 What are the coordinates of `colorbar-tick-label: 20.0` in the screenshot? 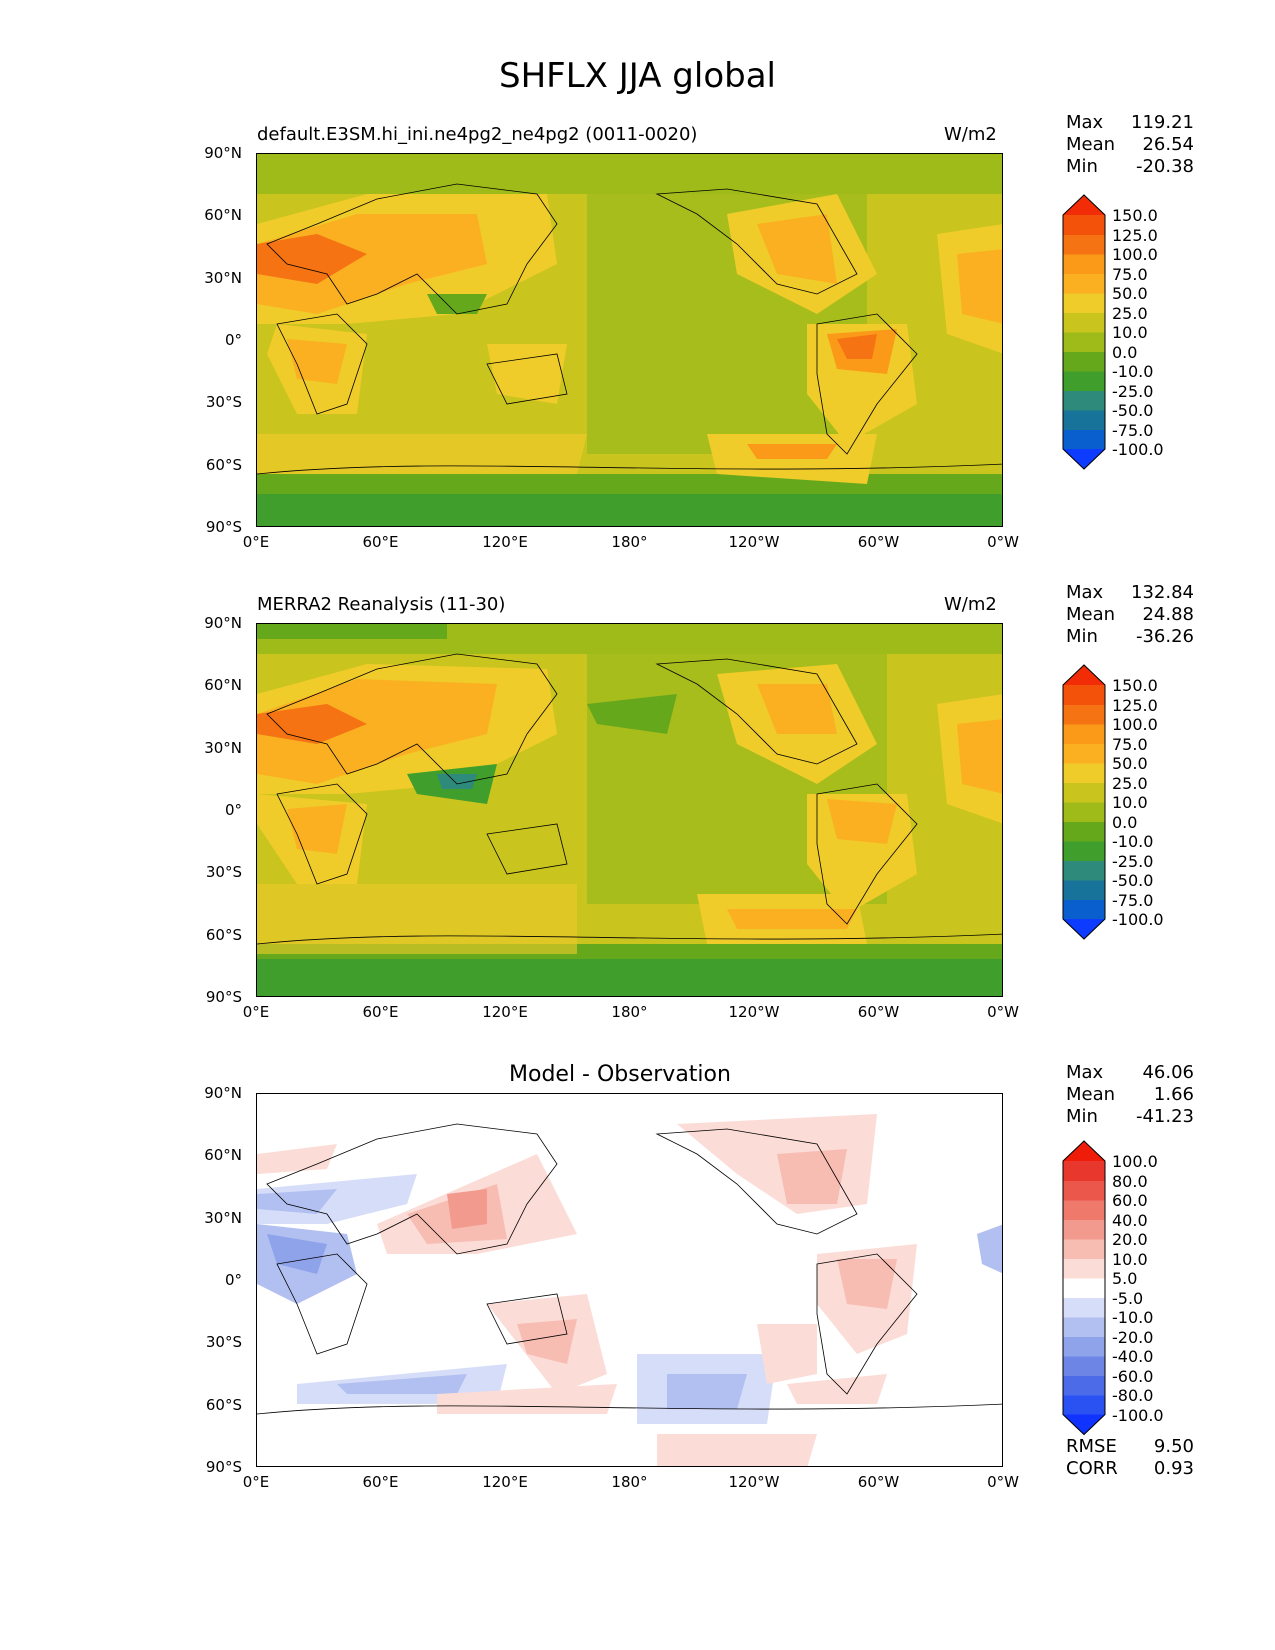 It's located at (1130, 1239).